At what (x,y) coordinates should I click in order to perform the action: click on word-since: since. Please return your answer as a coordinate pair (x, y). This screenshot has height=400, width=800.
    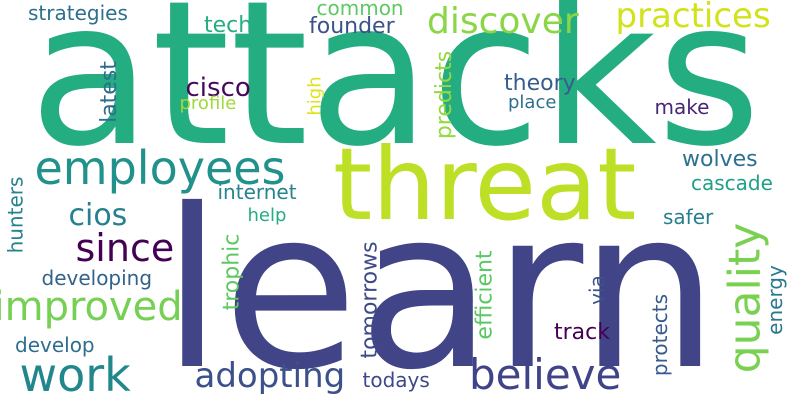
    Looking at the image, I should click on (125, 248).